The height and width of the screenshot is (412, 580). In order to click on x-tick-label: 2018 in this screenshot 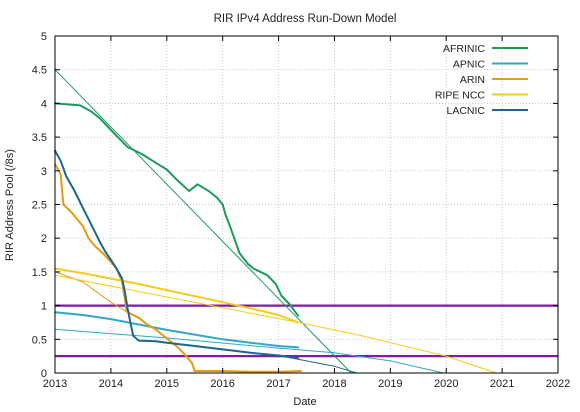, I will do `click(334, 384)`.